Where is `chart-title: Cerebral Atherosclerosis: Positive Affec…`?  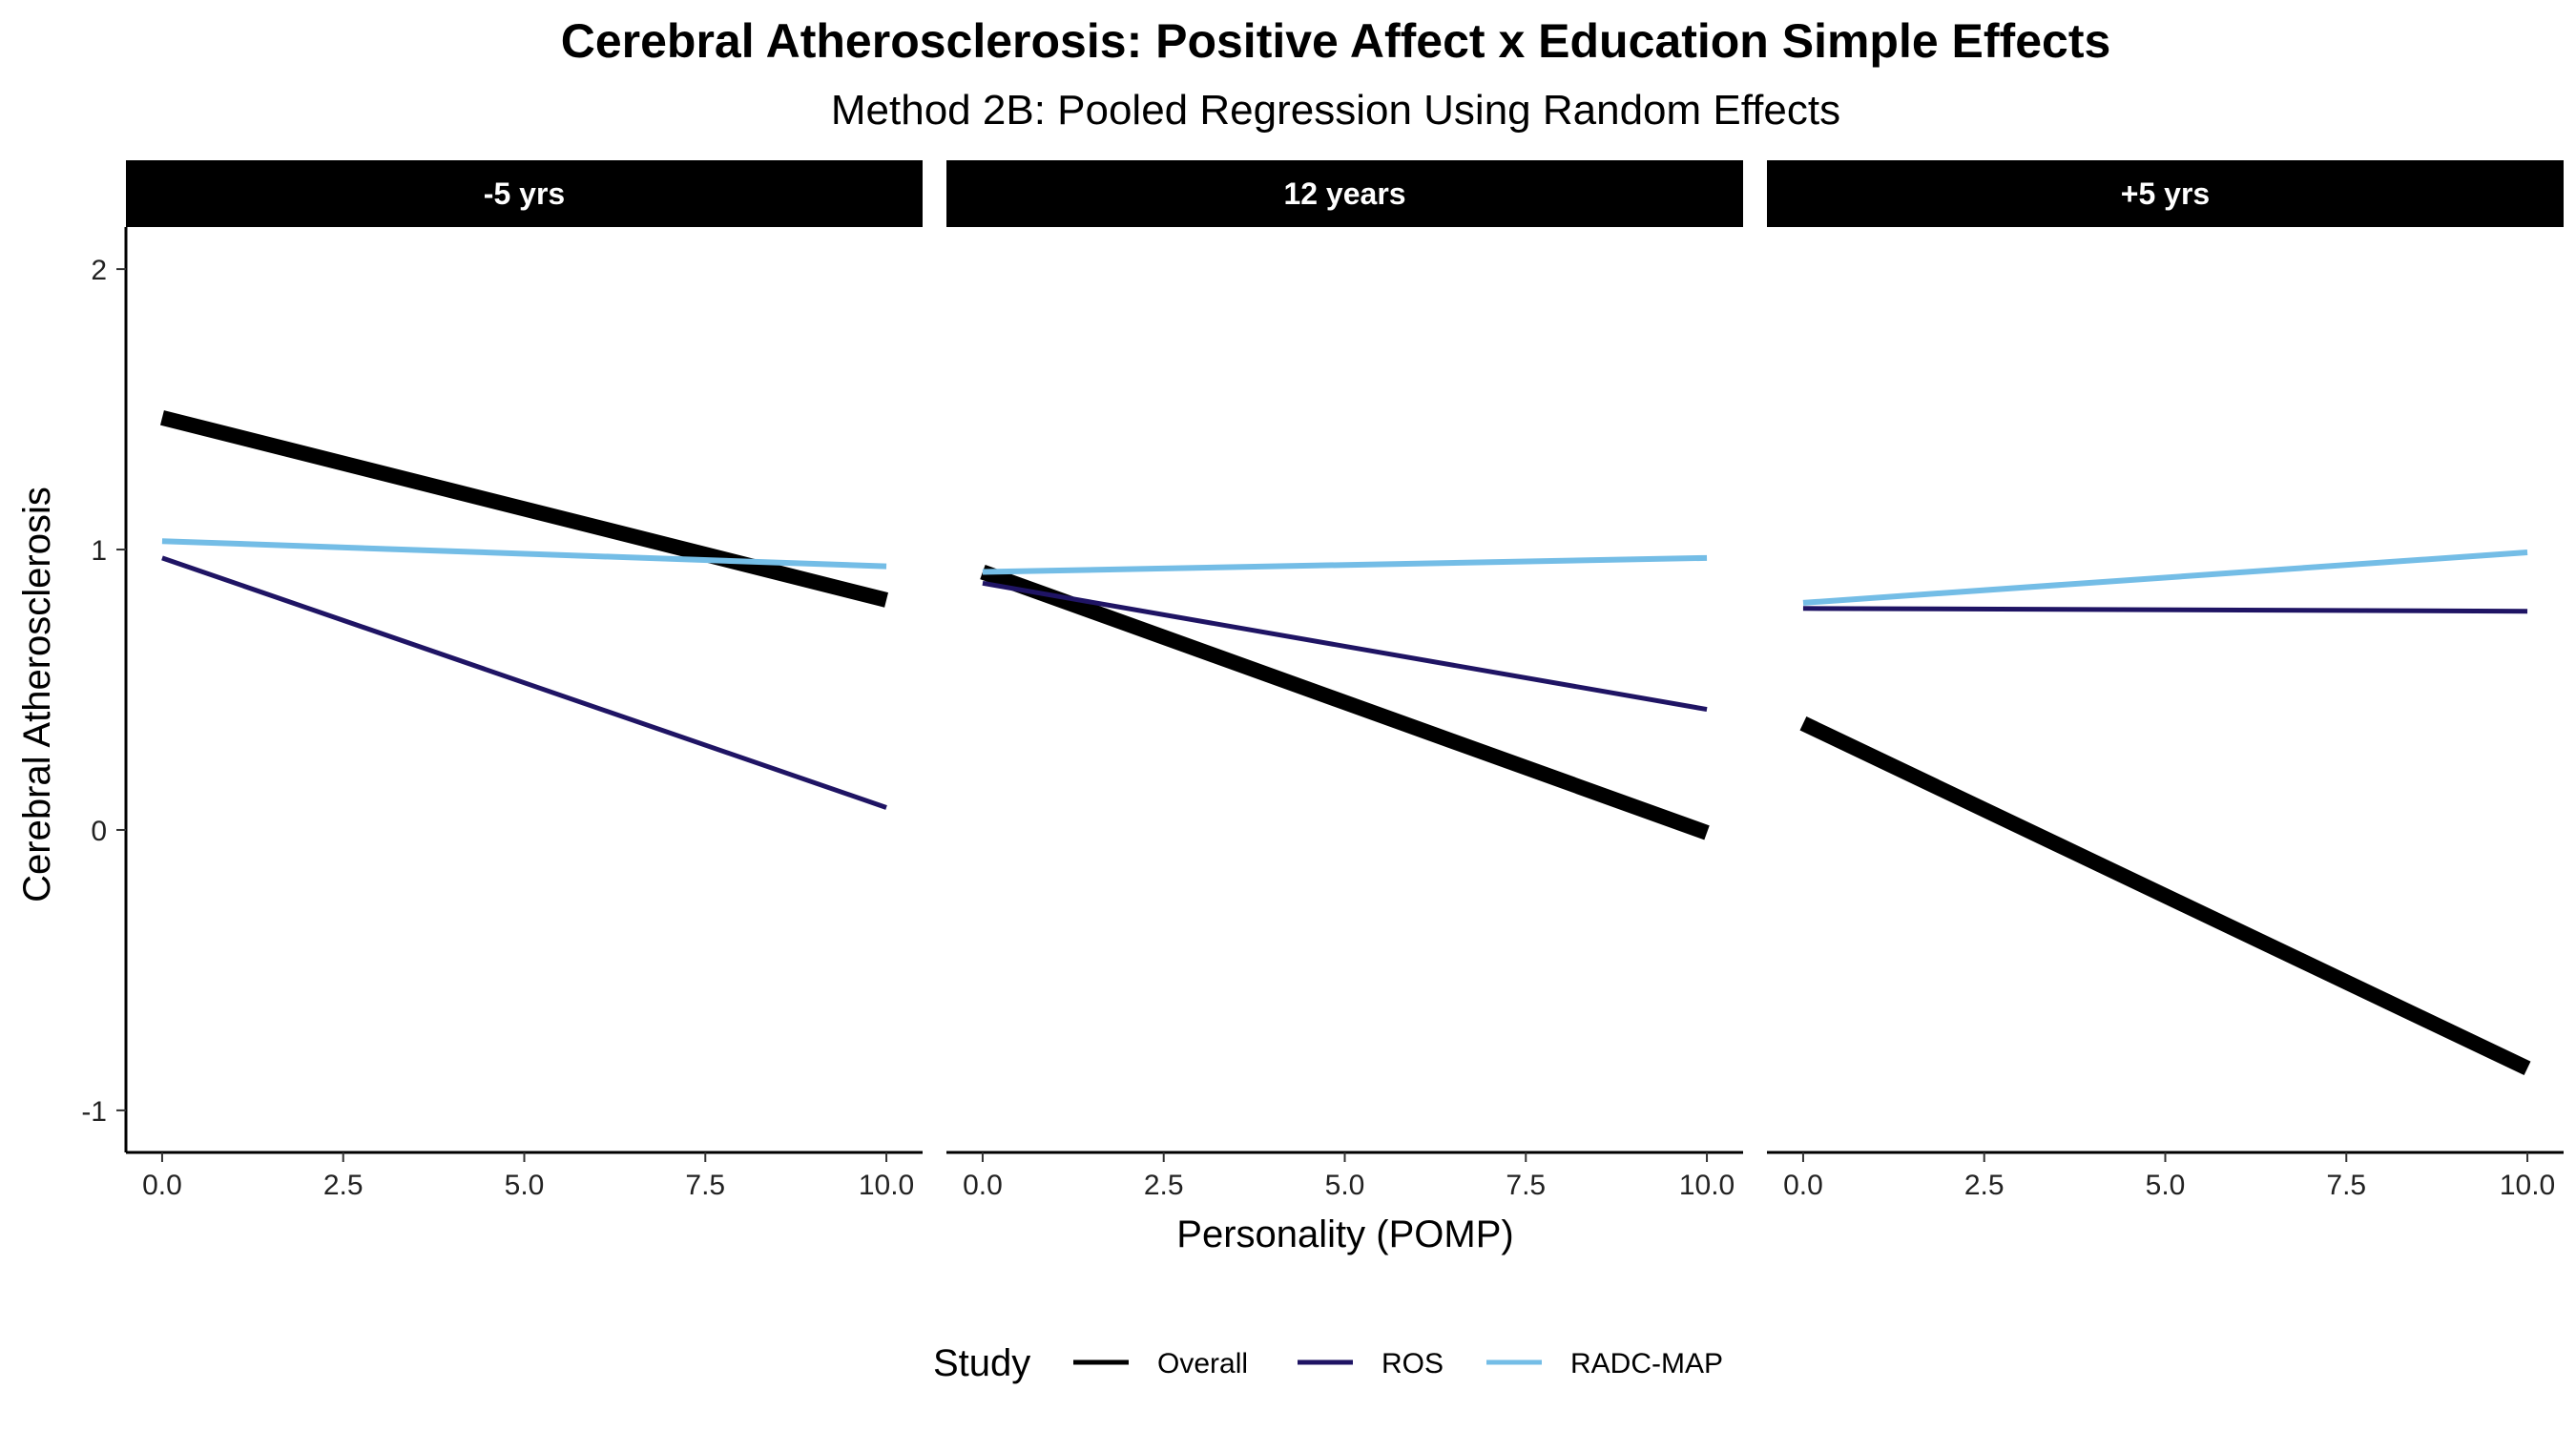 chart-title: Cerebral Atherosclerosis: Positive Affec… is located at coordinates (1336, 41).